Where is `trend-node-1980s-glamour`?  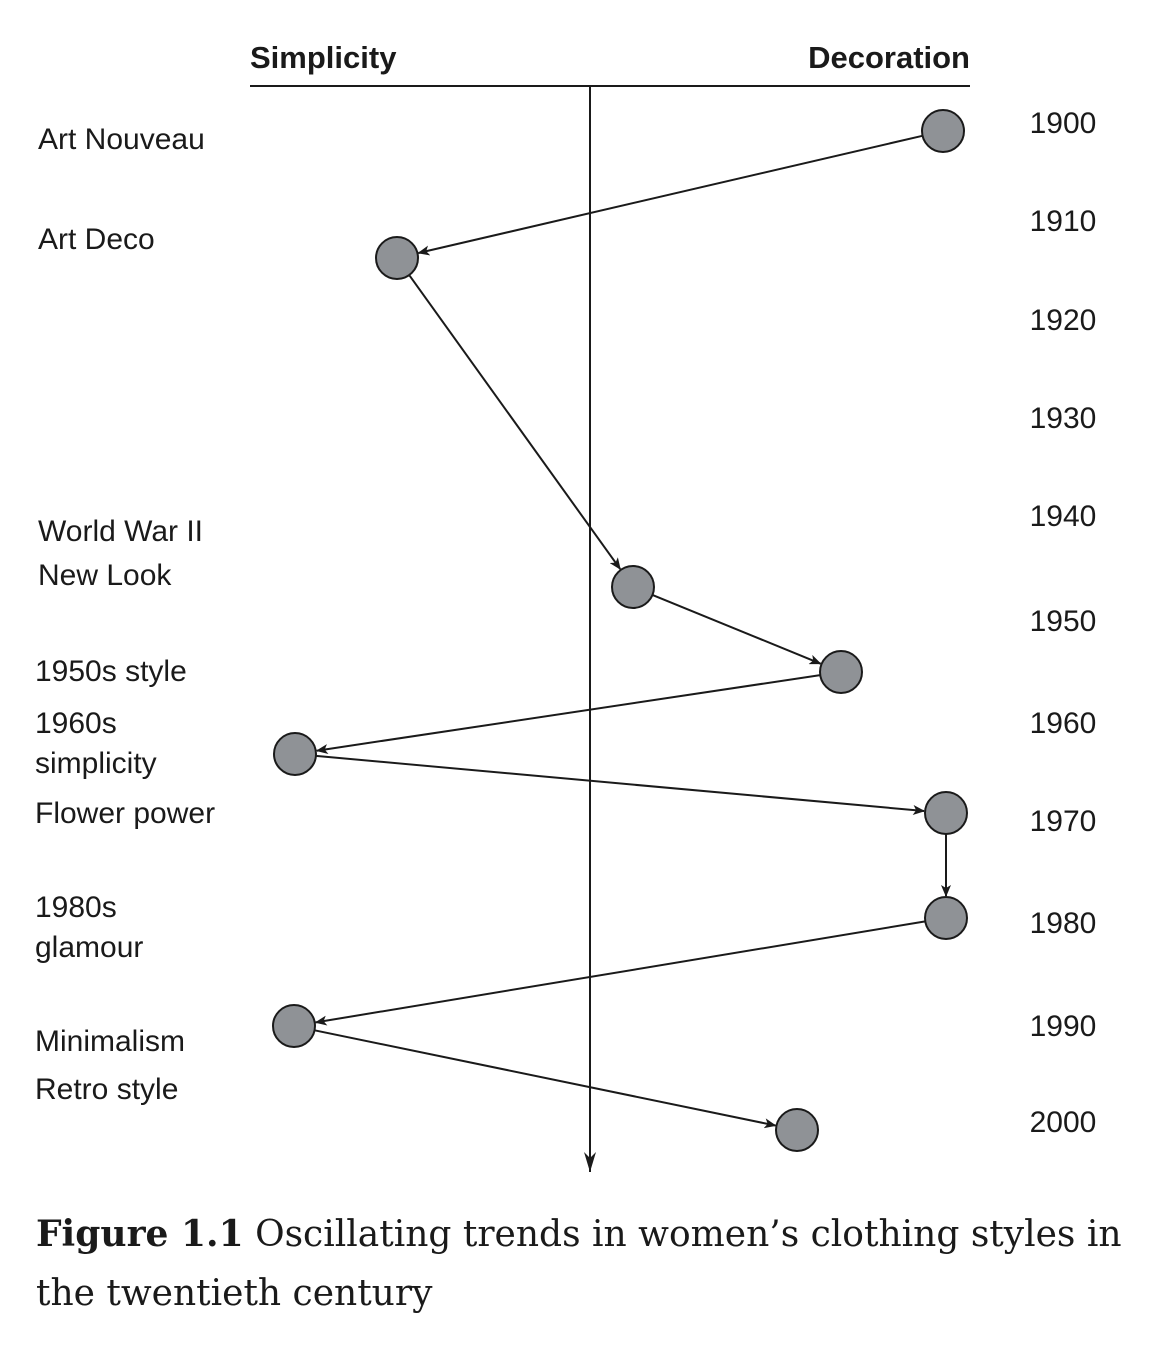 trend-node-1980s-glamour is located at coordinates (946, 918).